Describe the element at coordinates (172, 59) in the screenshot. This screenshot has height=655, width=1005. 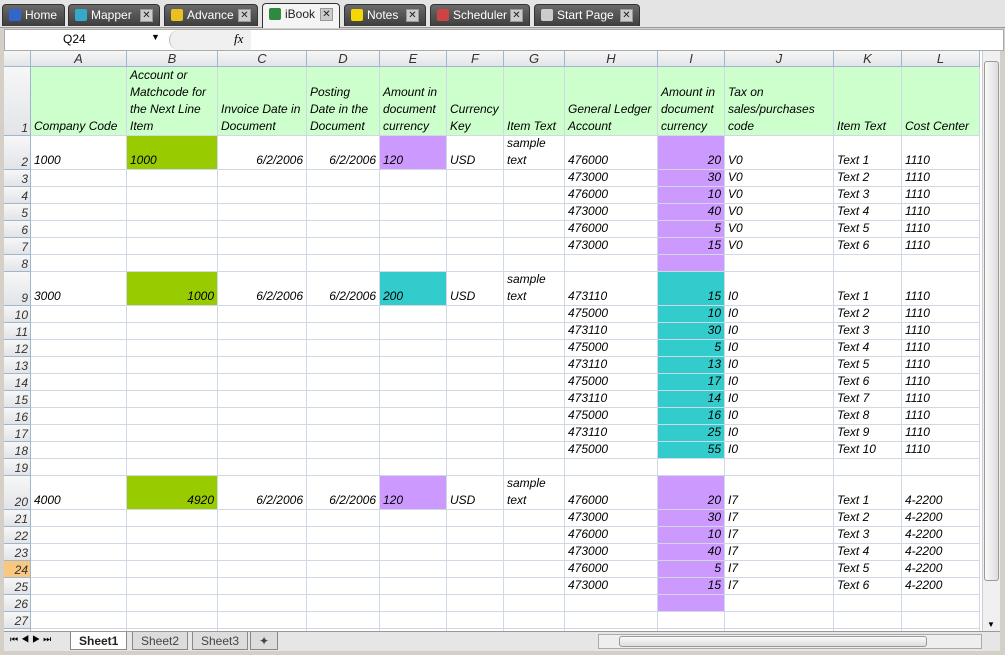
I see `column-header-B: B` at that location.